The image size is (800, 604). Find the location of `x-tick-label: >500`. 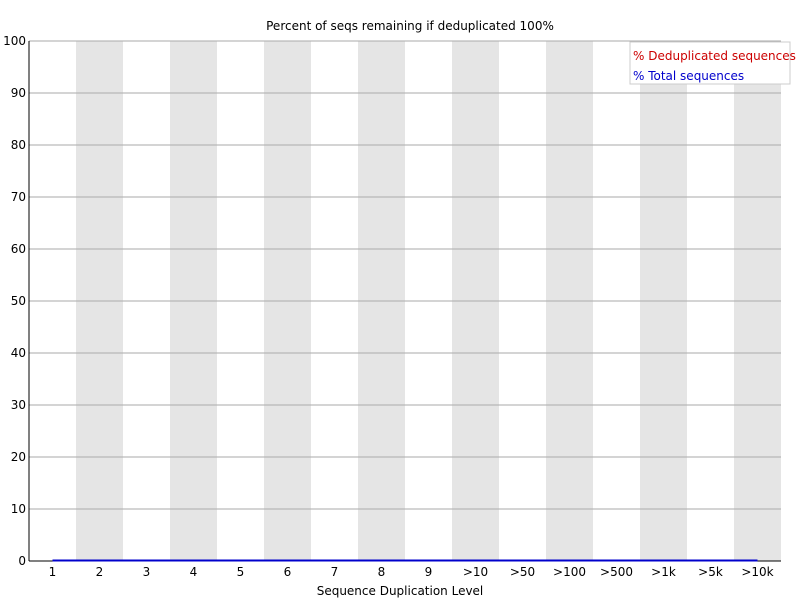

x-tick-label: >500 is located at coordinates (616, 572).